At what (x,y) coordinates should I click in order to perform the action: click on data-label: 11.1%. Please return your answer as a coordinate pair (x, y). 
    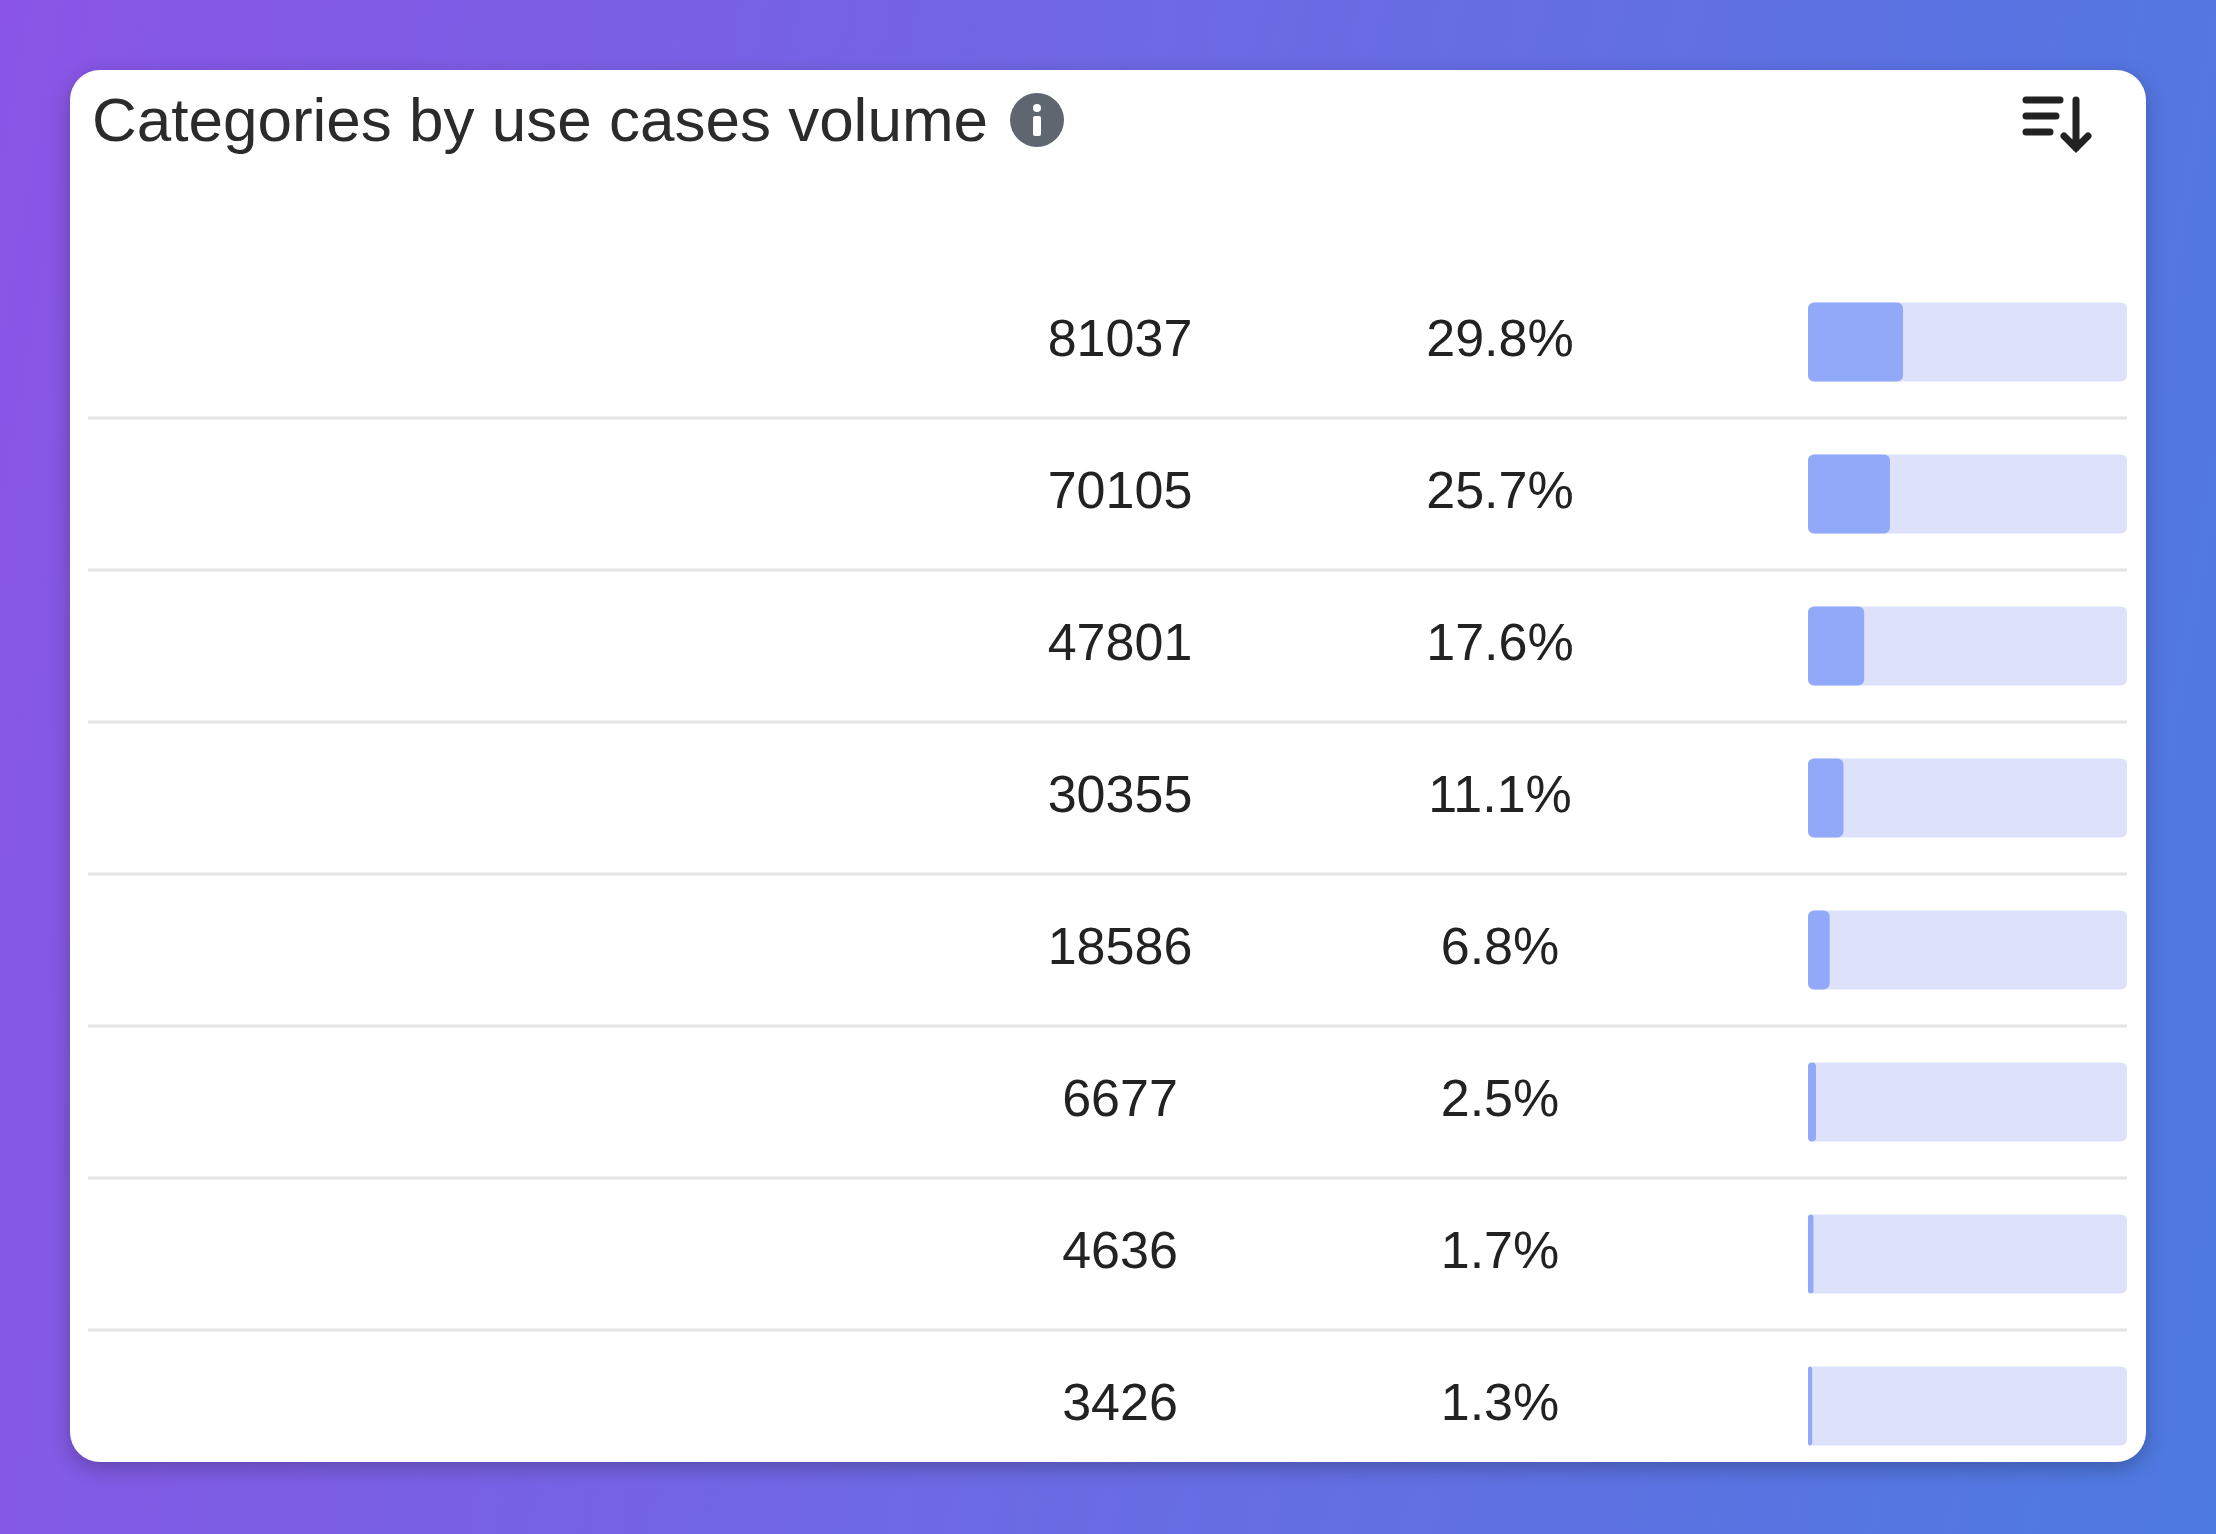
    Looking at the image, I should click on (1500, 794).